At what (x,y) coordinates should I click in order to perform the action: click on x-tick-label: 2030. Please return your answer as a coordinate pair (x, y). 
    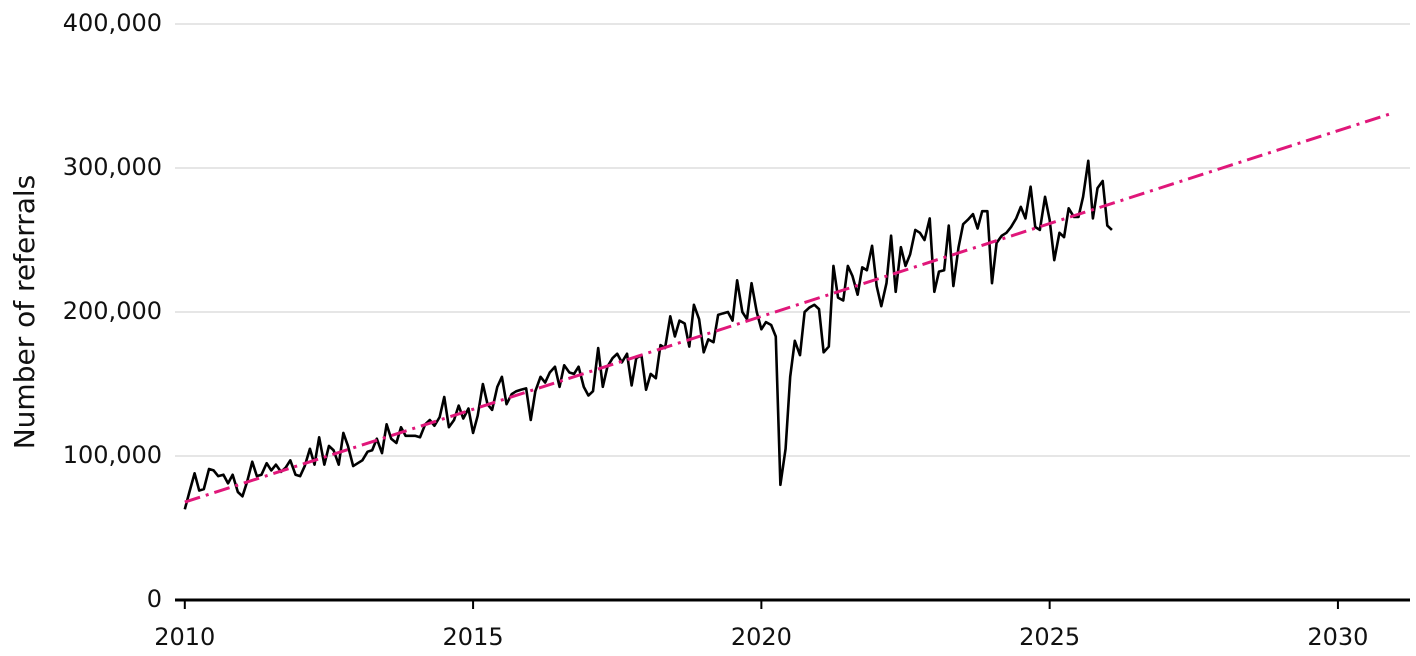
    Looking at the image, I should click on (1337, 637).